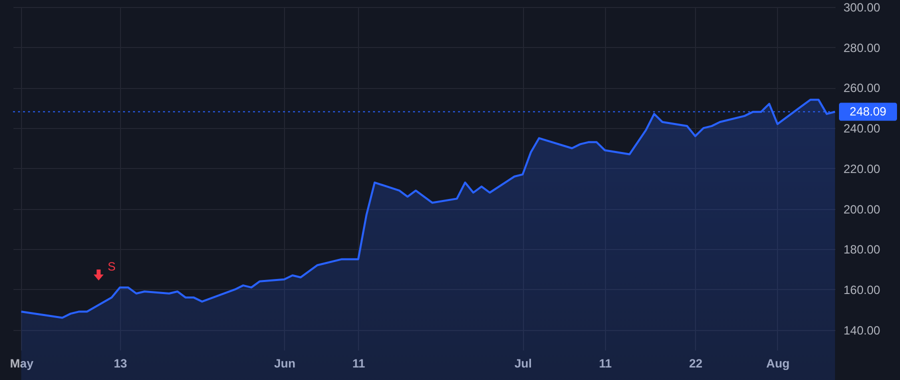 The height and width of the screenshot is (380, 900). Describe the element at coordinates (862, 209) in the screenshot. I see `y-tick-label: 200.00` at that location.